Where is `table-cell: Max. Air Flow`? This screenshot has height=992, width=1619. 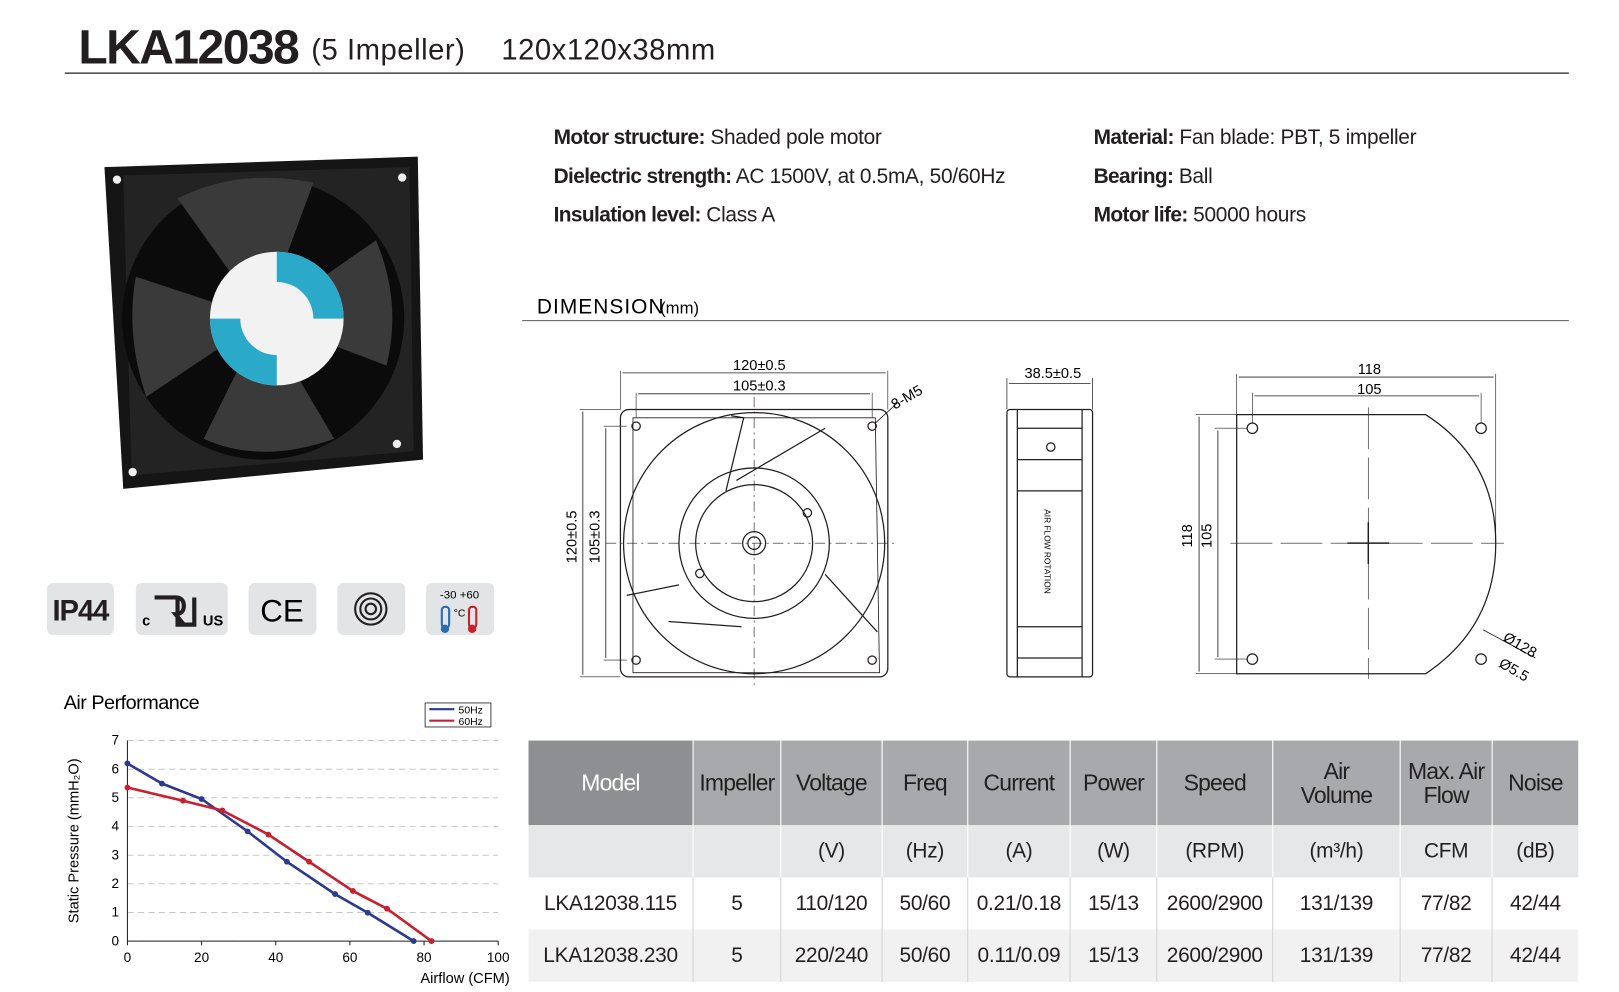 table-cell: Max. Air Flow is located at coordinates (1446, 783).